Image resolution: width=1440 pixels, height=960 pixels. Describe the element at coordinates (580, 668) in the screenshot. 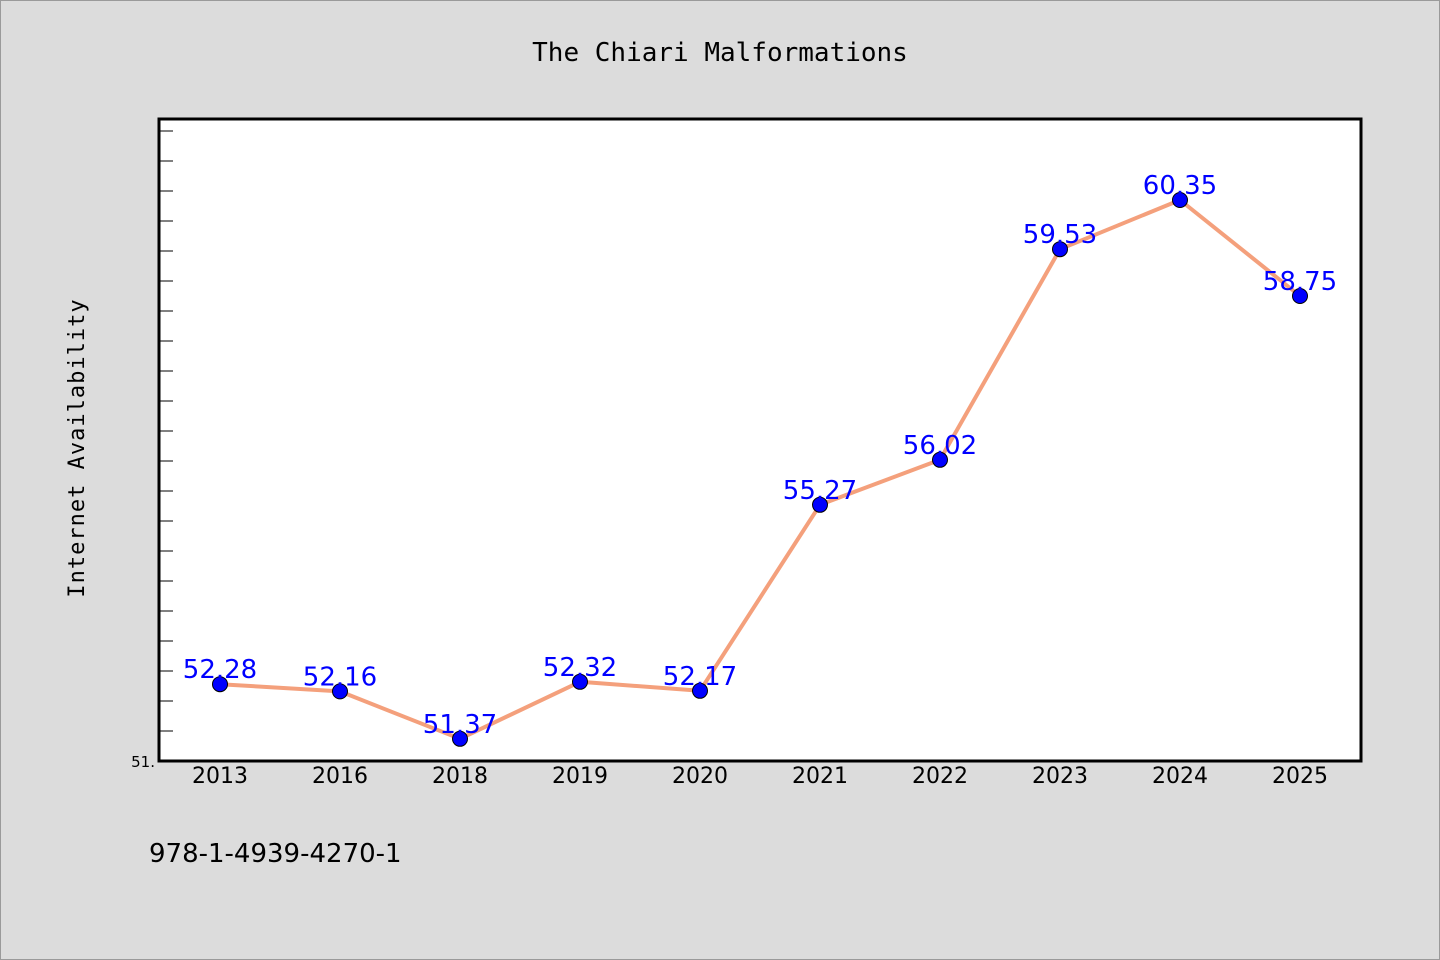

I see `data-label: 52.32` at that location.